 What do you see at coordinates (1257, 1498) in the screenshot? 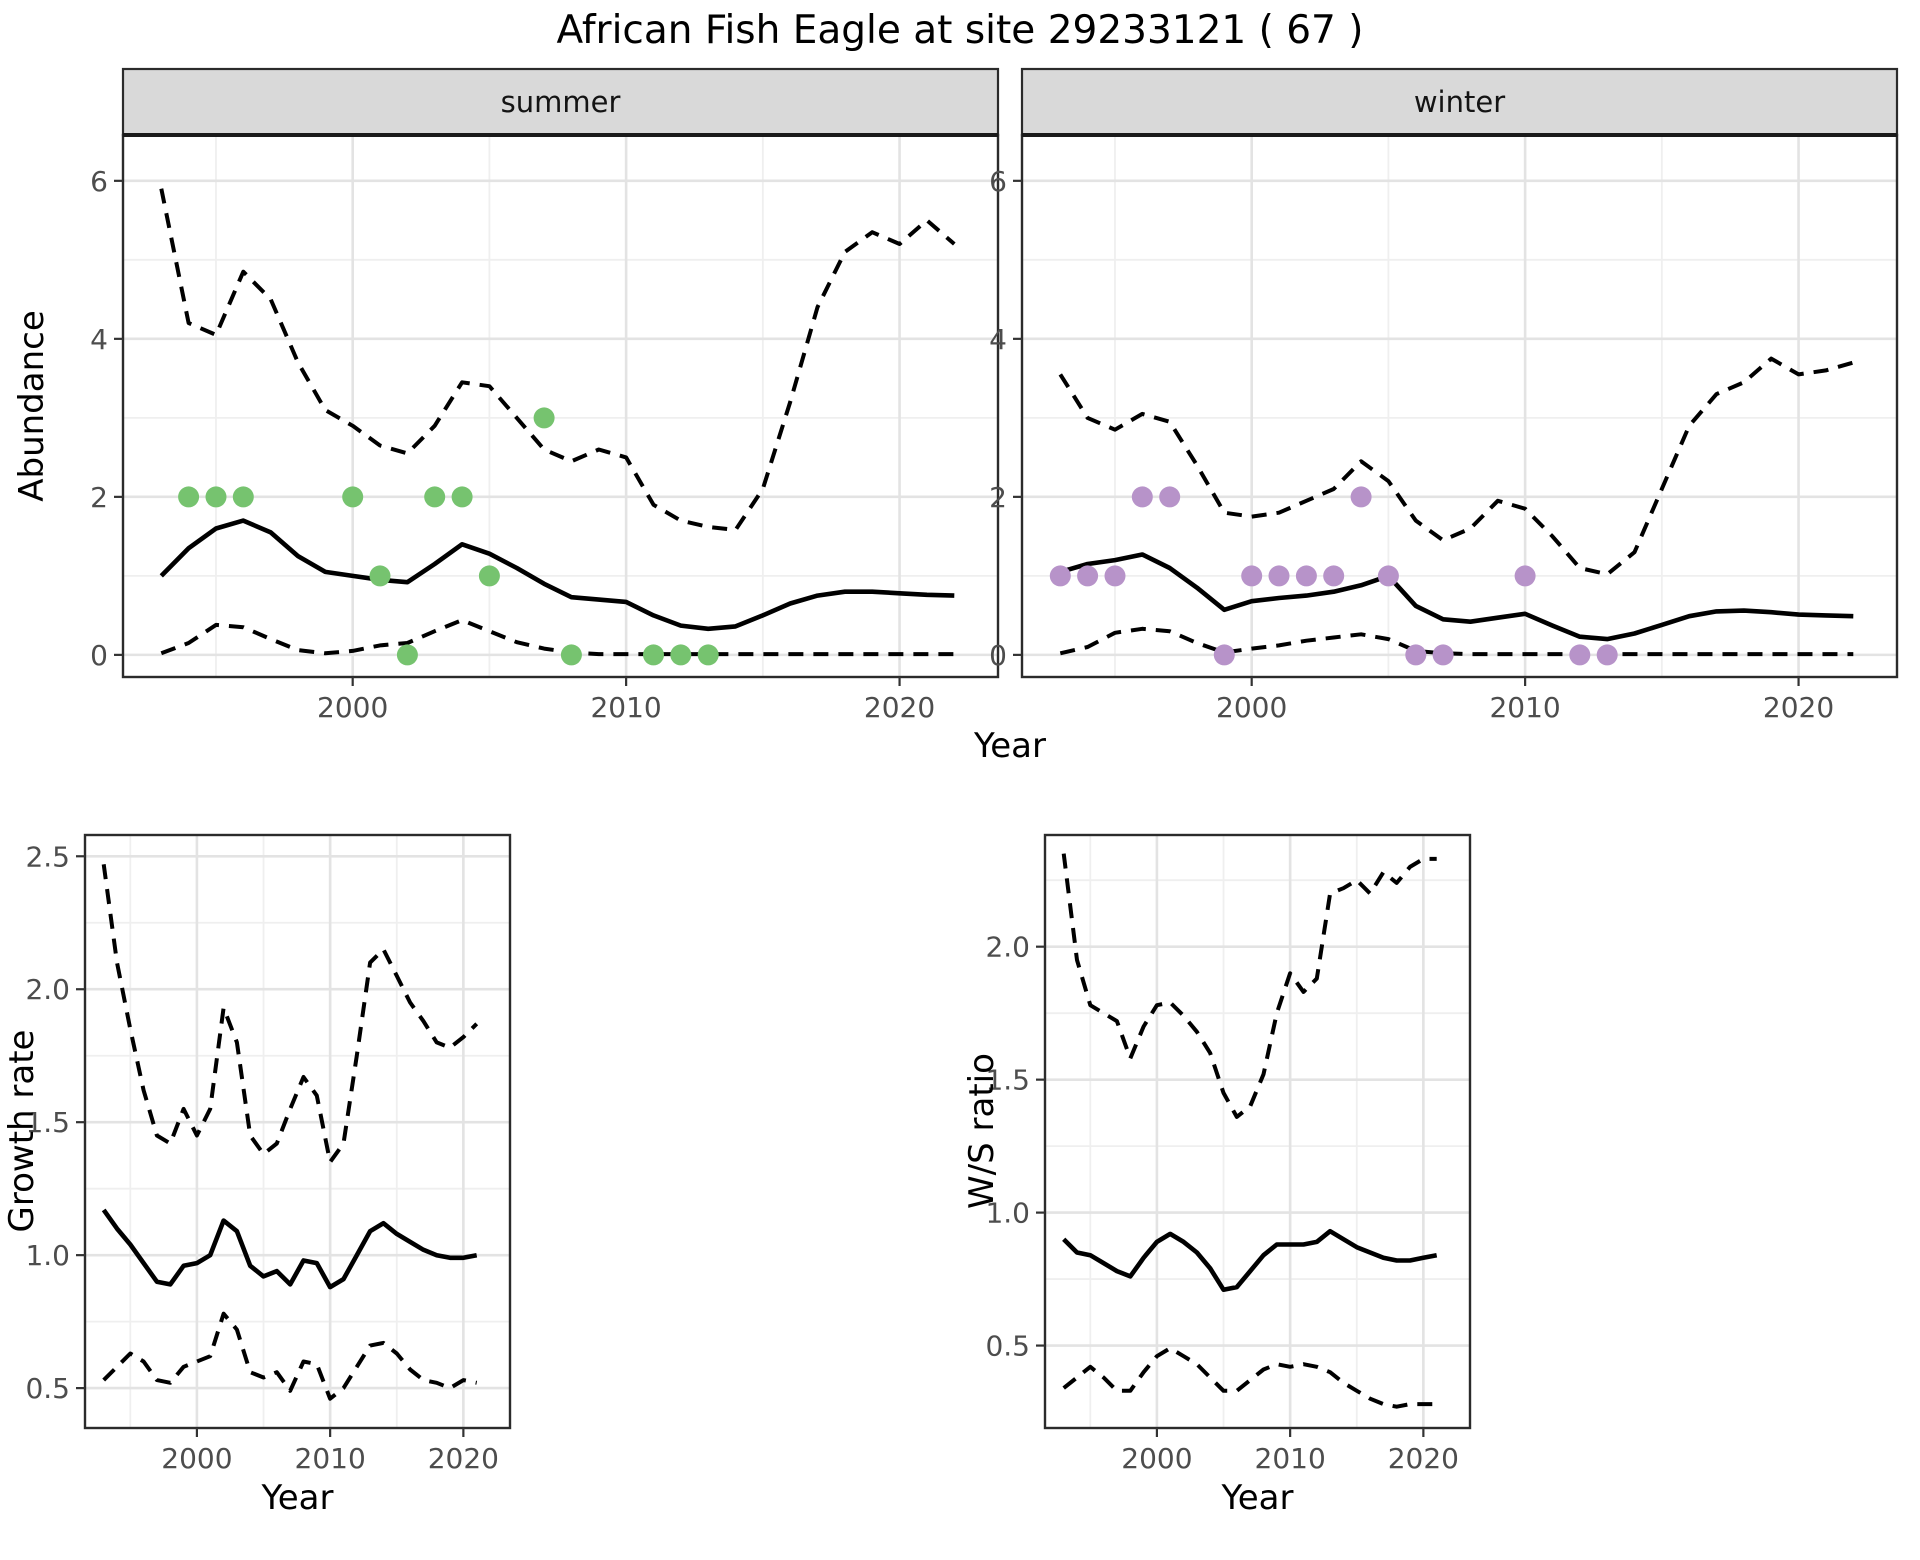
I see `x-axis-title-ws: Year` at bounding box center [1257, 1498].